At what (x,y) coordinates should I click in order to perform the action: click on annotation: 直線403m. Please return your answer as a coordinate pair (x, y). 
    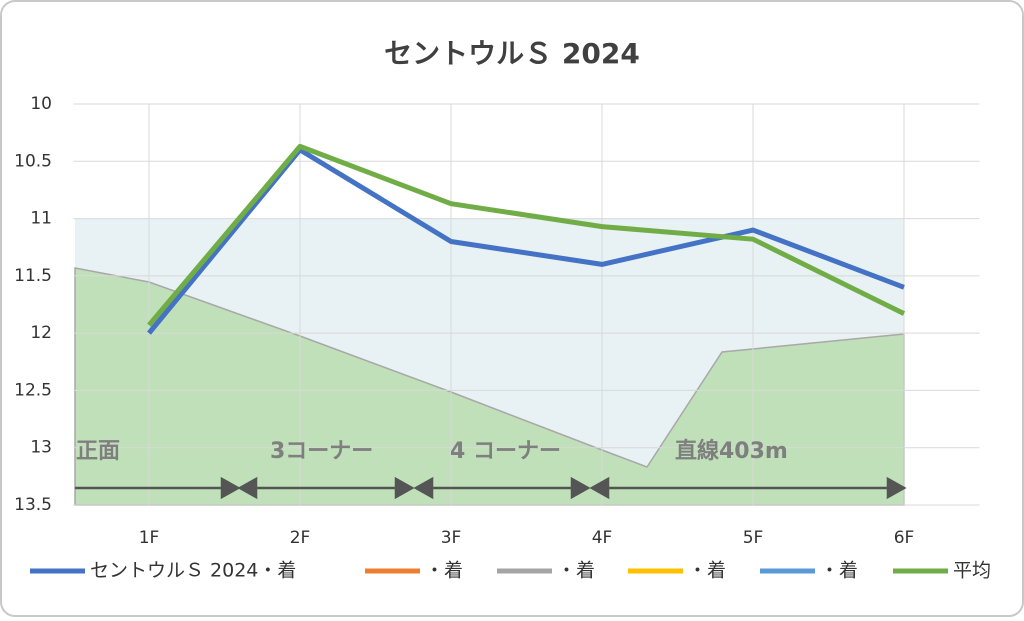
    Looking at the image, I should click on (731, 451).